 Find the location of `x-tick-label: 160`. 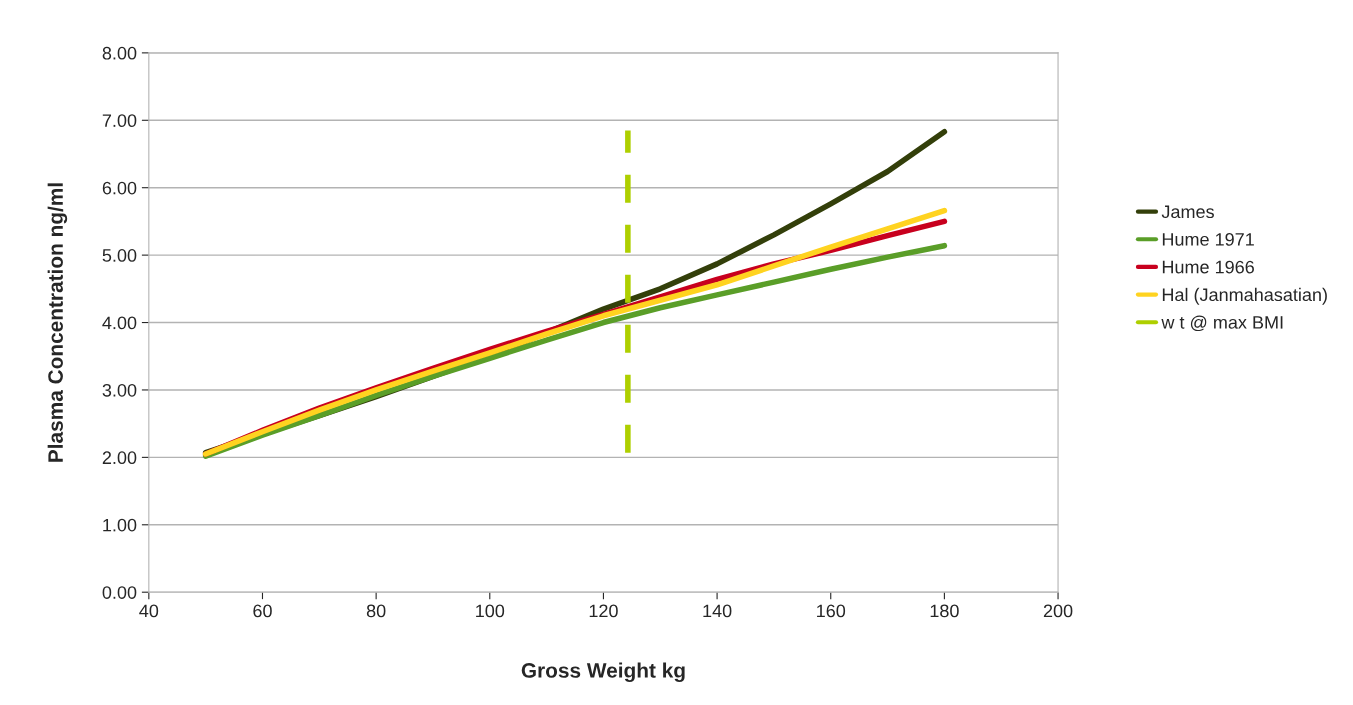

x-tick-label: 160 is located at coordinates (831, 611).